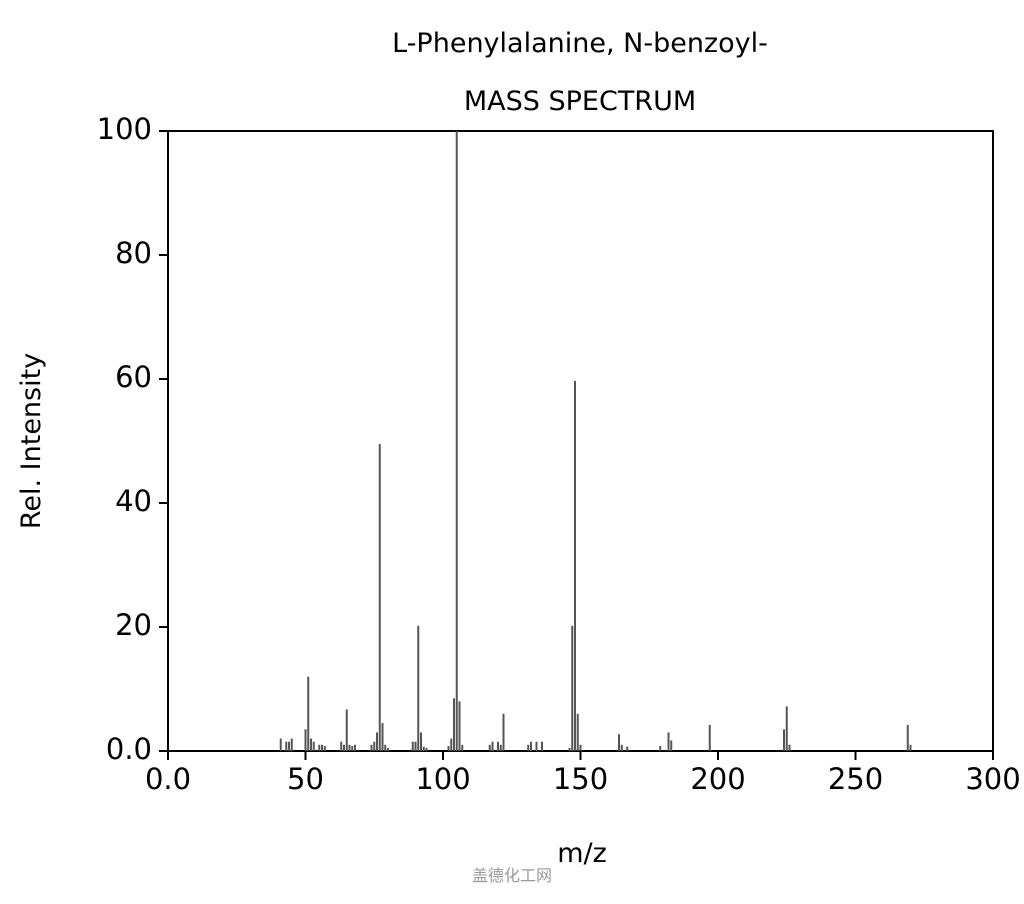 The width and height of the screenshot is (1024, 904). Describe the element at coordinates (133, 253) in the screenshot. I see `y-tick-label: 80` at that location.